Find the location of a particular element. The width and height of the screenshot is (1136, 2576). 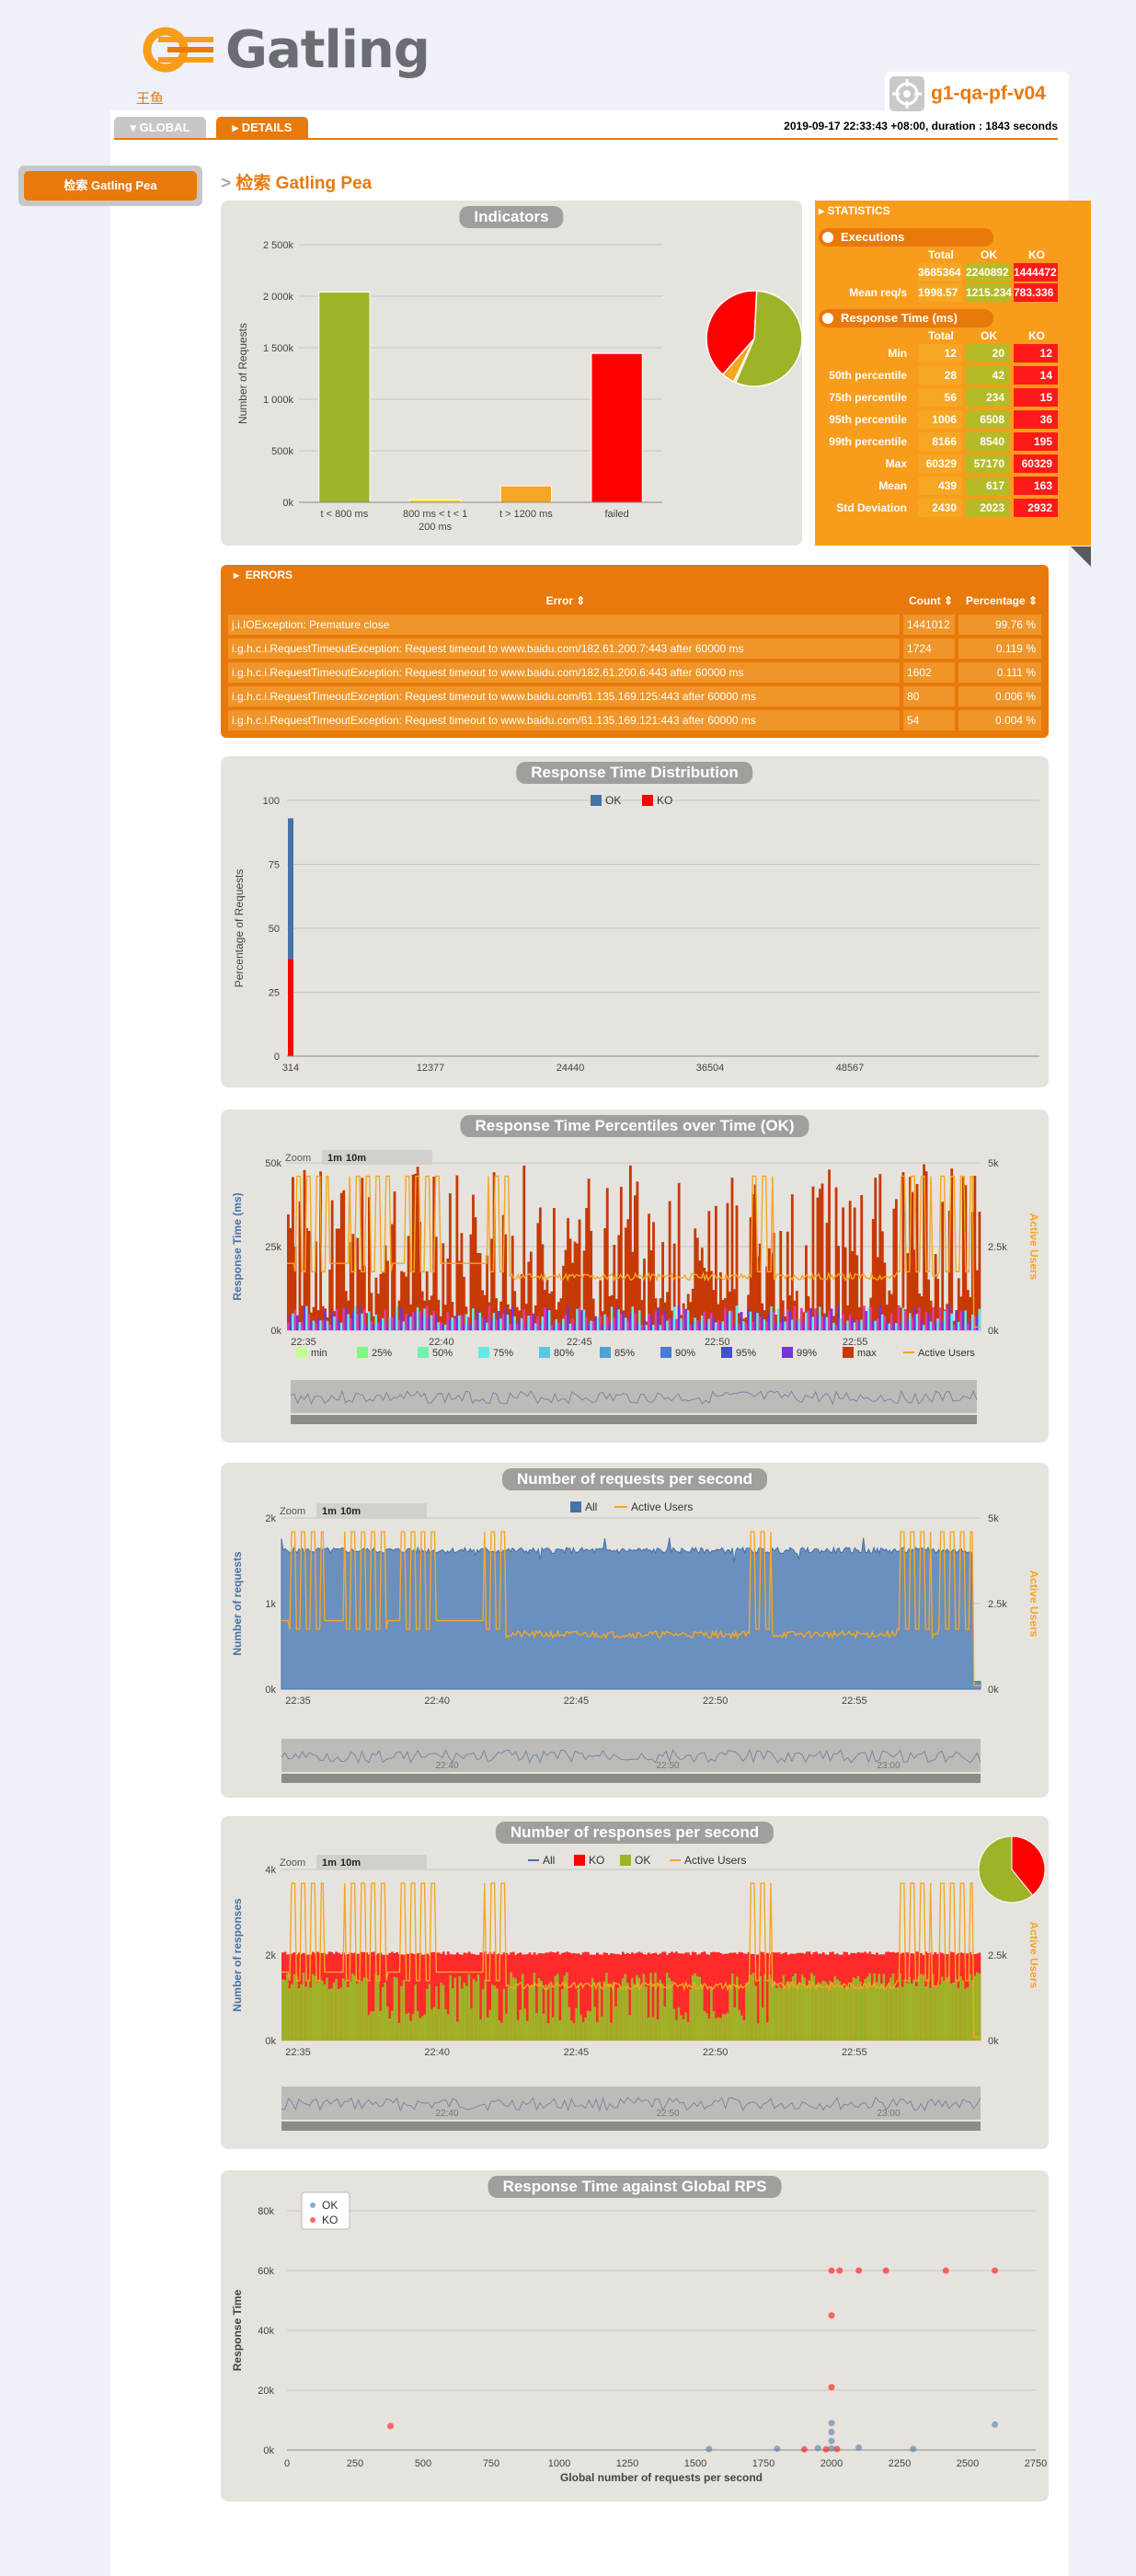

sidebar-item-request: 检索 Gatling Pea is located at coordinates (111, 186).